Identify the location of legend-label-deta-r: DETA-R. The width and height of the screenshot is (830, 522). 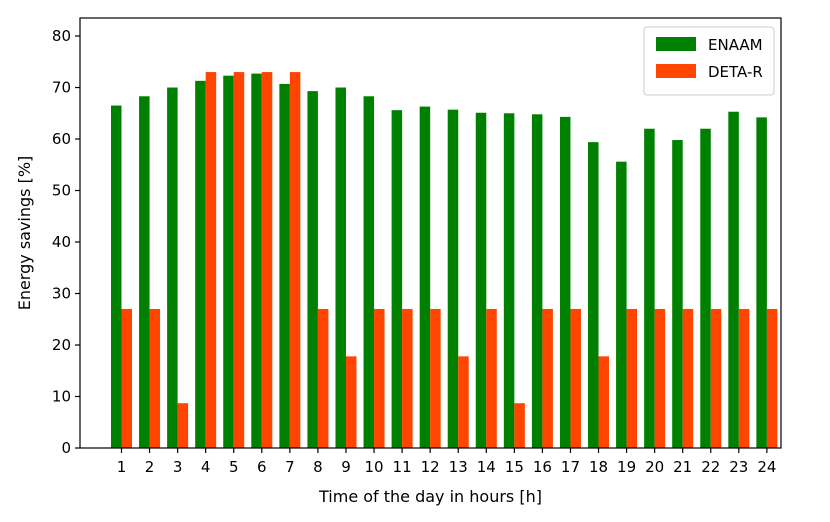
(735, 72).